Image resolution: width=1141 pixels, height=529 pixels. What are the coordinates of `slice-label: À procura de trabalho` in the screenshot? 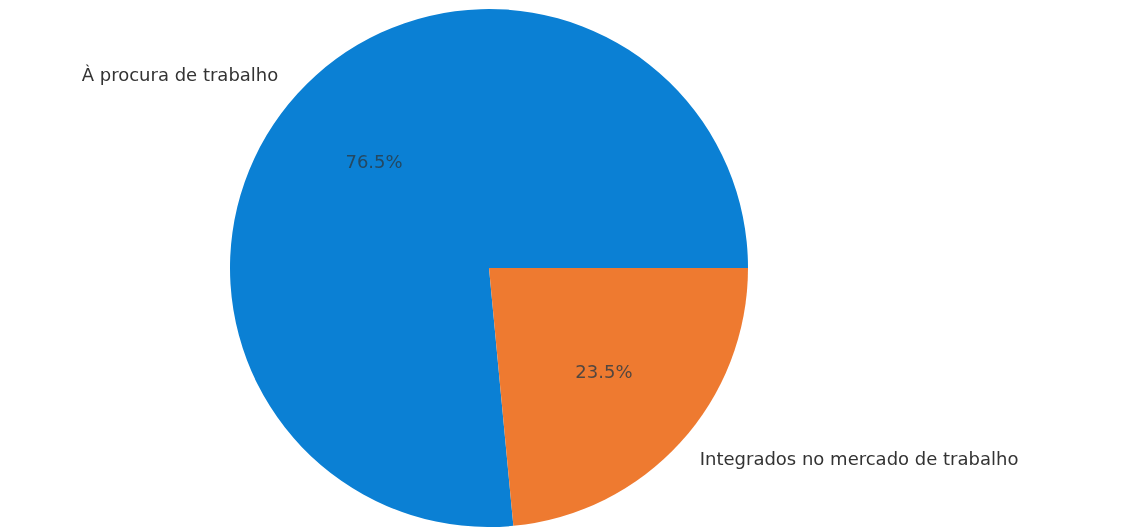 It's located at (180, 75).